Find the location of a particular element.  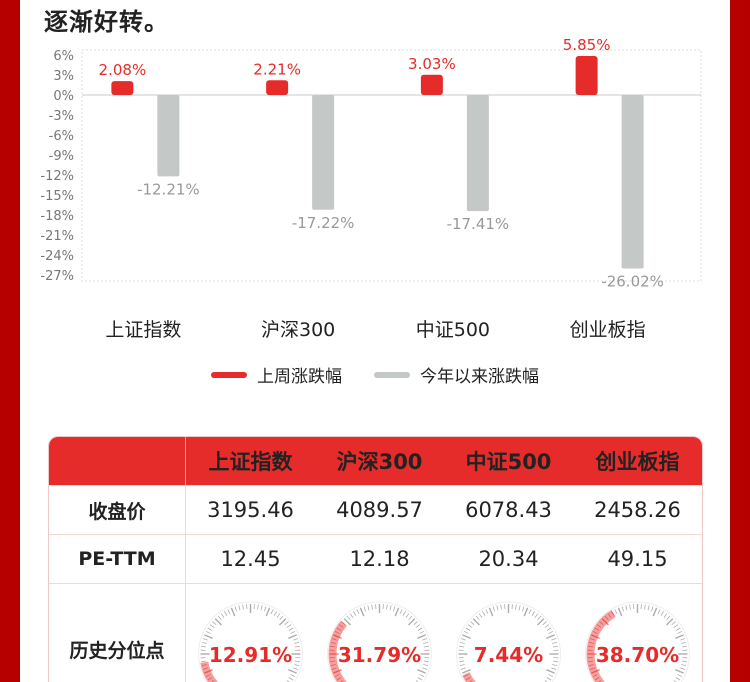

table-cell: 12.18 is located at coordinates (379, 559).